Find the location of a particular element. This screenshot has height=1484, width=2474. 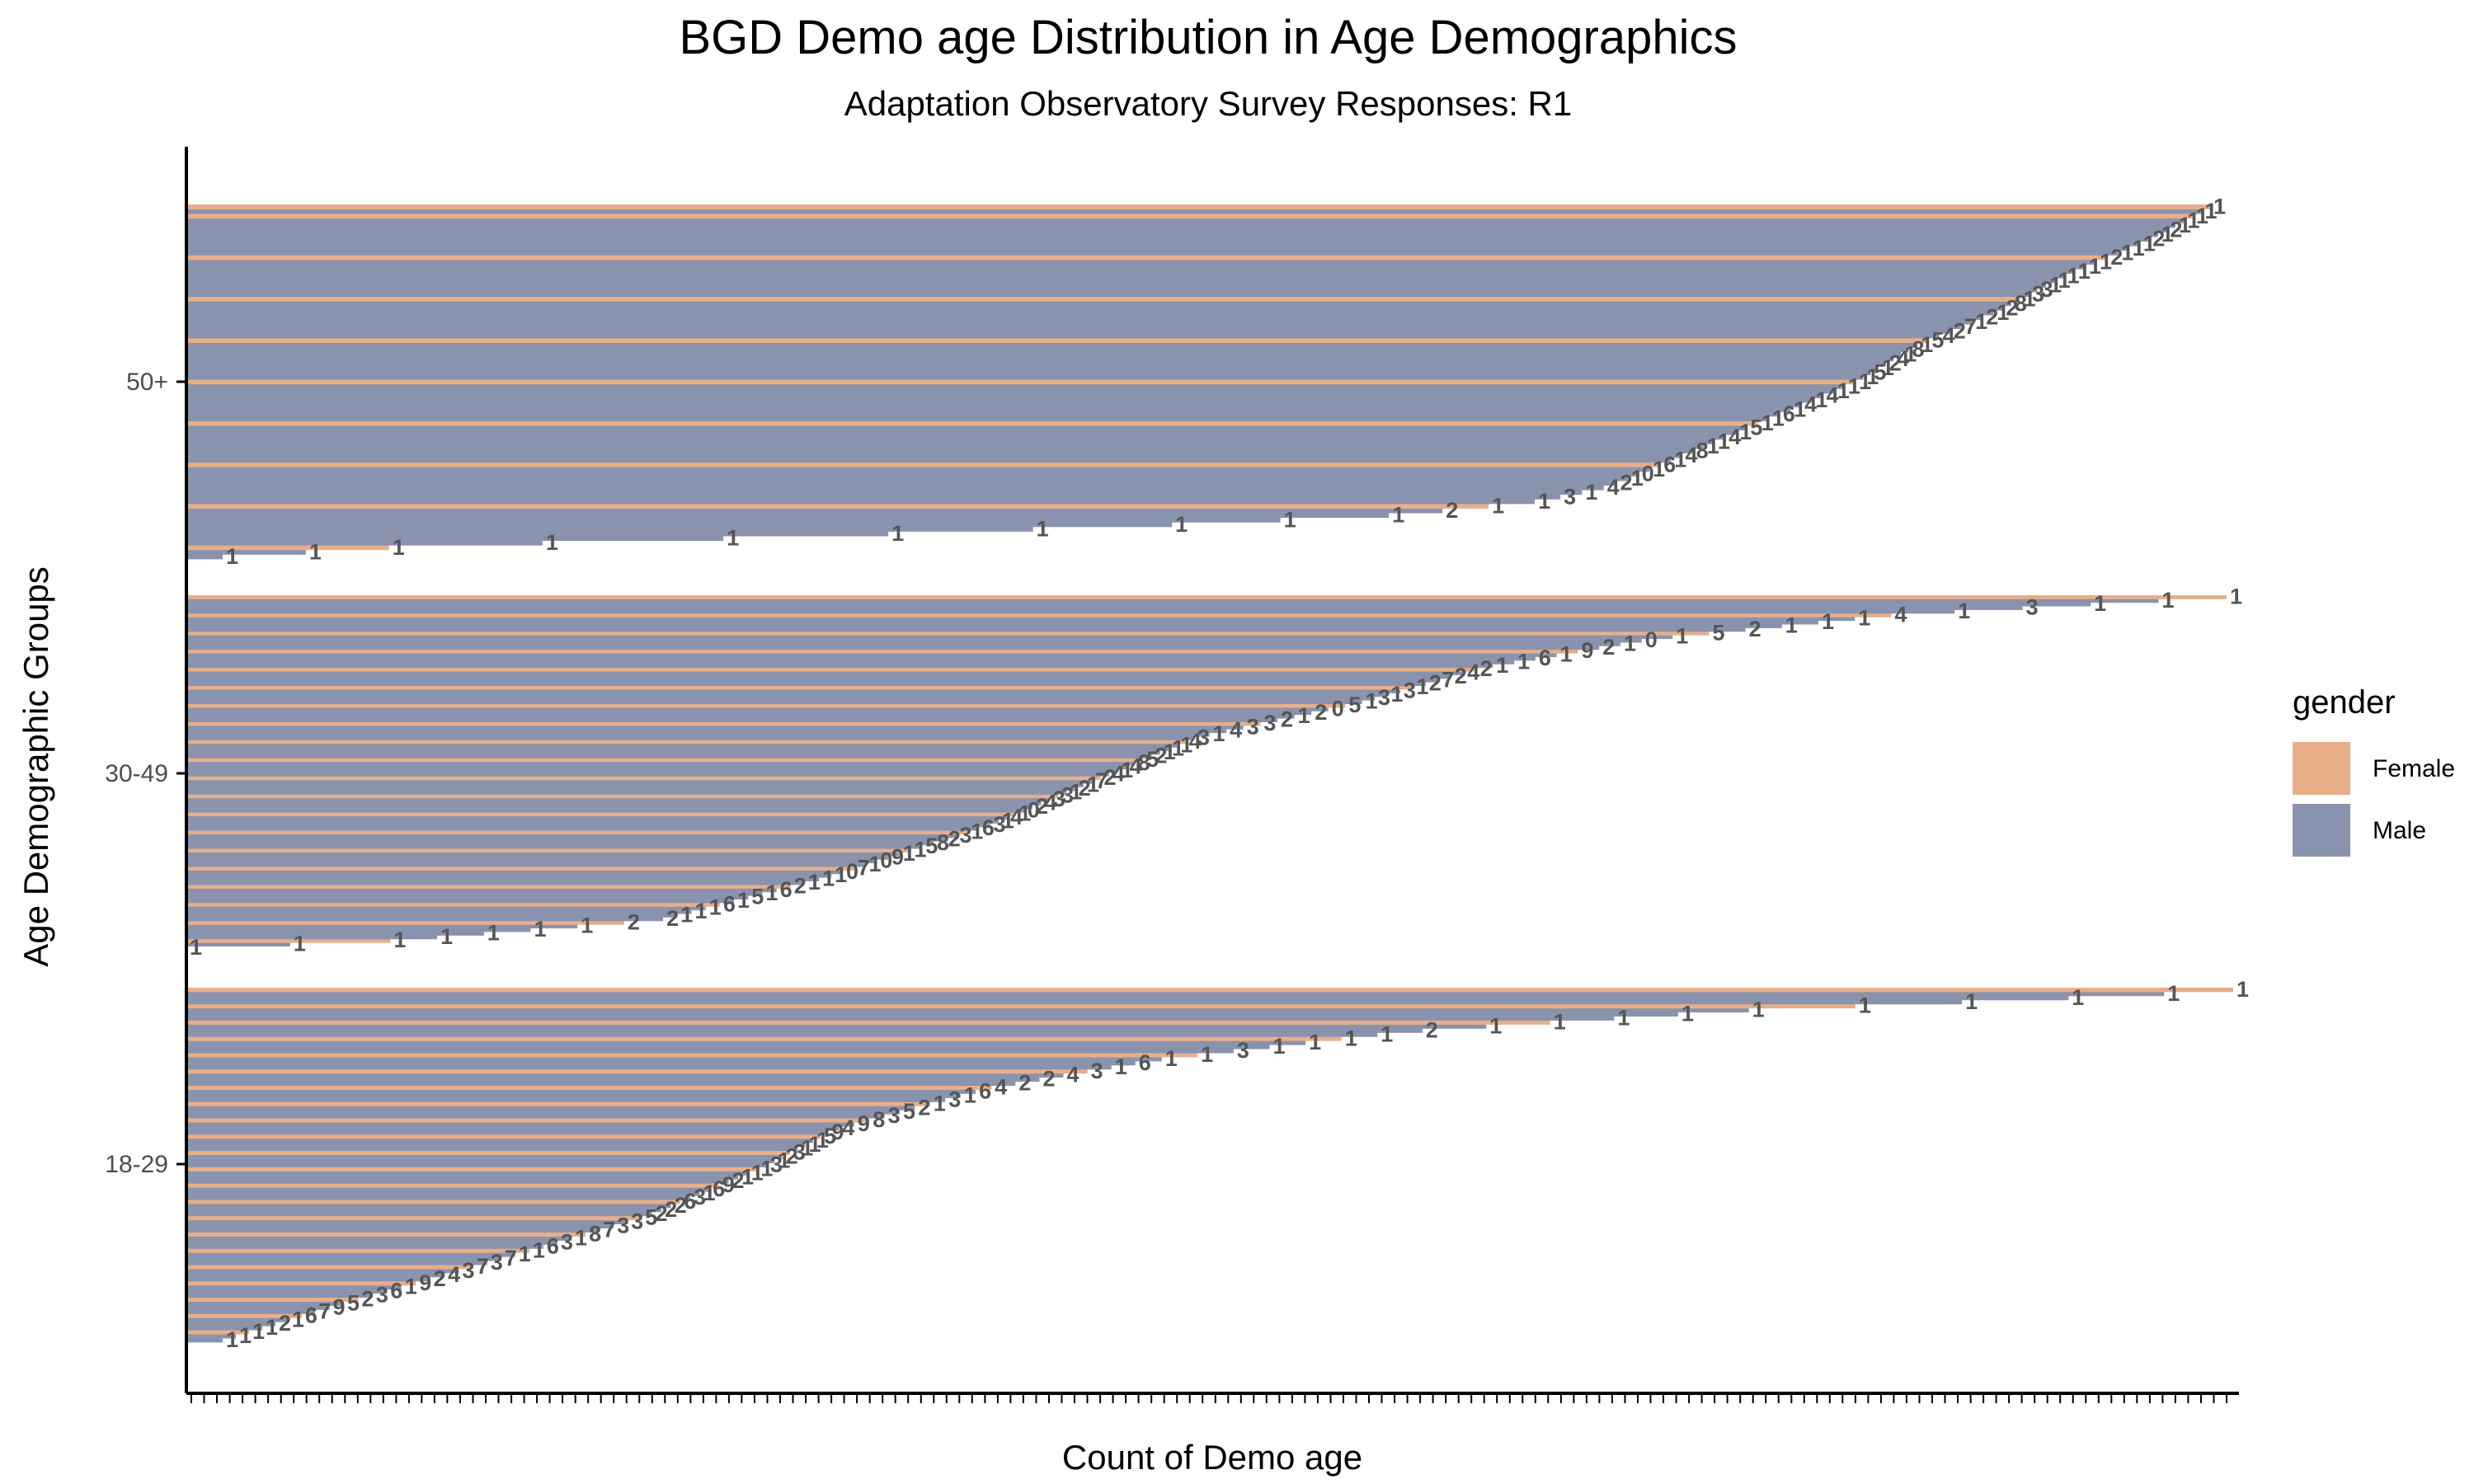

bar-label: 0 is located at coordinates (1648, 474).